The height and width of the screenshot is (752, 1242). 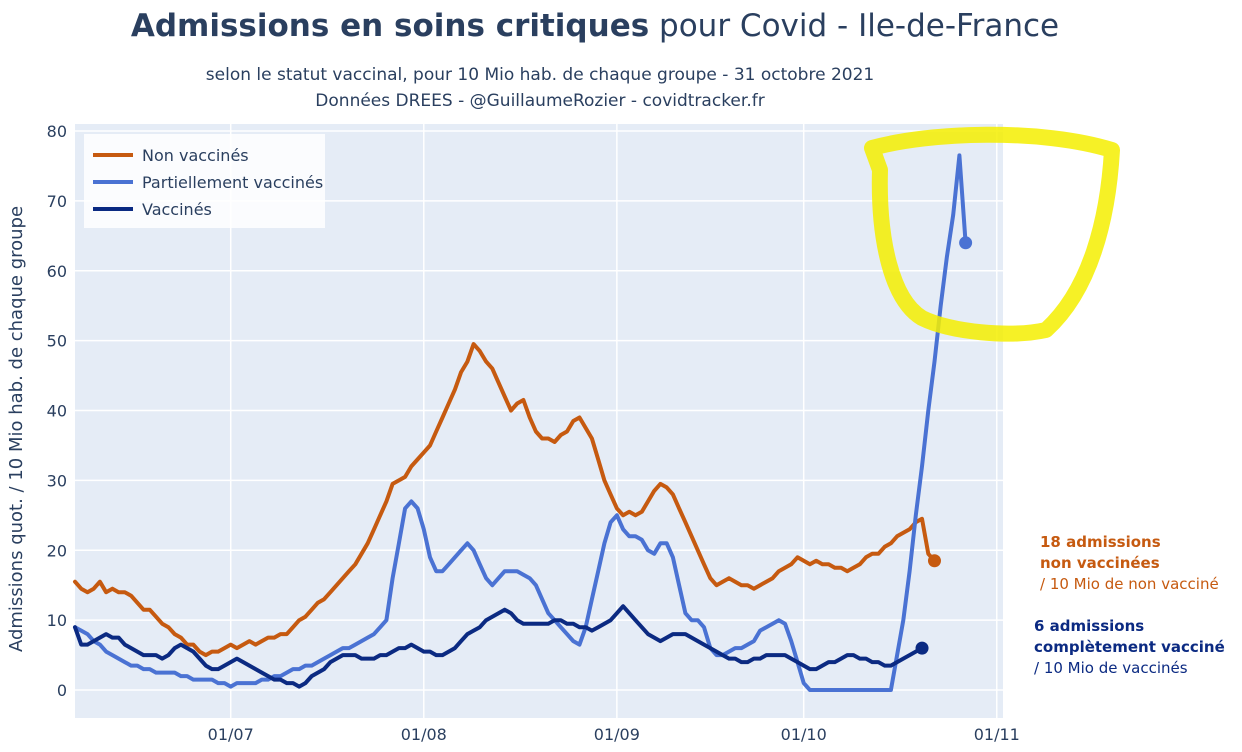 What do you see at coordinates (231, 734) in the screenshot?
I see `x-tick-label: 01/07` at bounding box center [231, 734].